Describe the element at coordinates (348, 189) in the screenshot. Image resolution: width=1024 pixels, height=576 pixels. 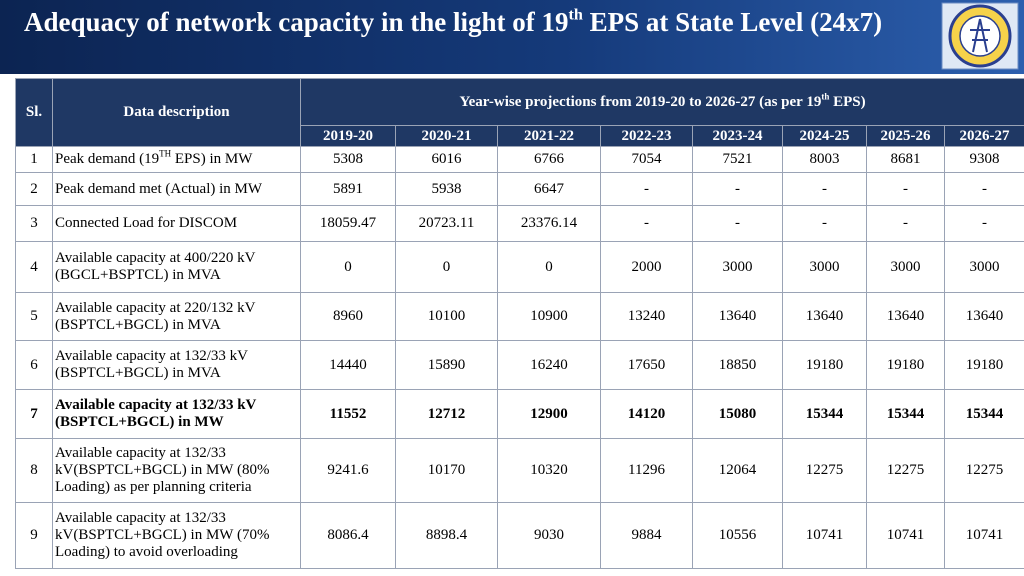
I see `value-cell: 5891` at that location.